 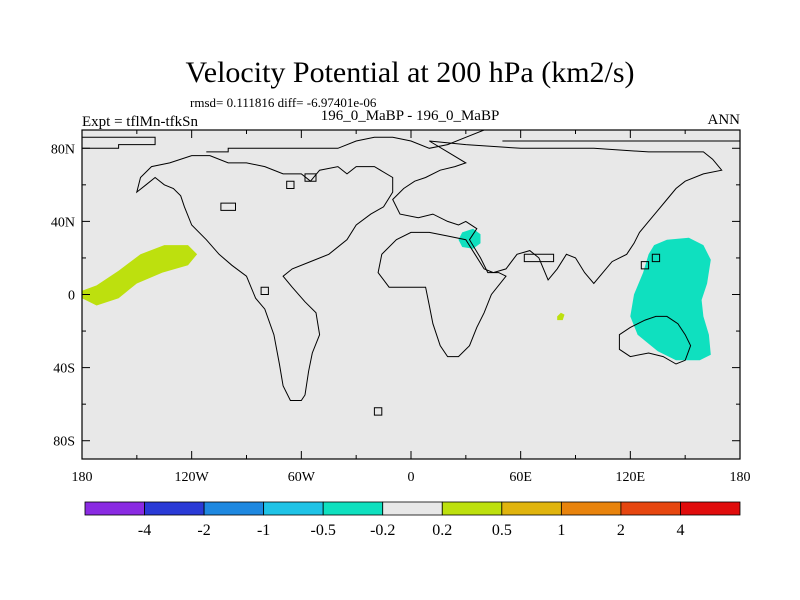 What do you see at coordinates (502, 530) in the screenshot?
I see `colorbar-label: 0.5` at bounding box center [502, 530].